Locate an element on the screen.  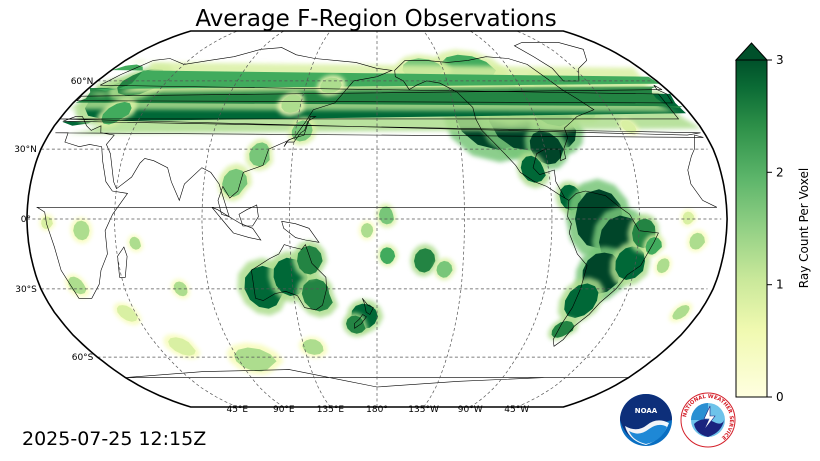
colorbar-tick-label: 0 is located at coordinates (780, 397).